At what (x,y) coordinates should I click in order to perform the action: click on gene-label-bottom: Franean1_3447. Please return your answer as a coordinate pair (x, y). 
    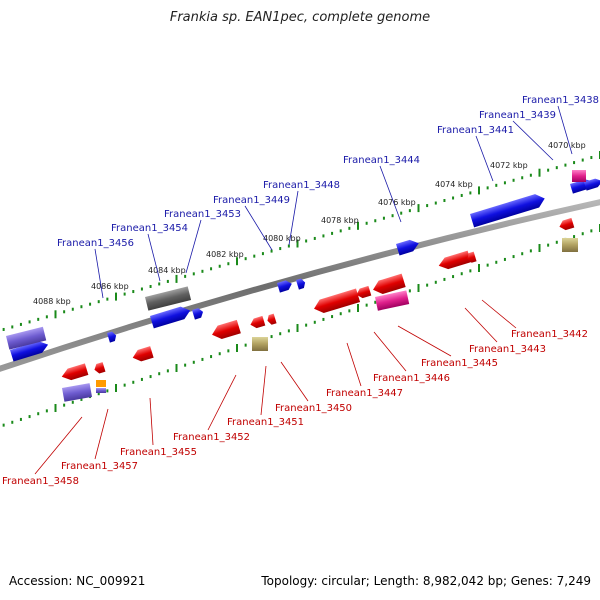
    Looking at the image, I should click on (364, 393).